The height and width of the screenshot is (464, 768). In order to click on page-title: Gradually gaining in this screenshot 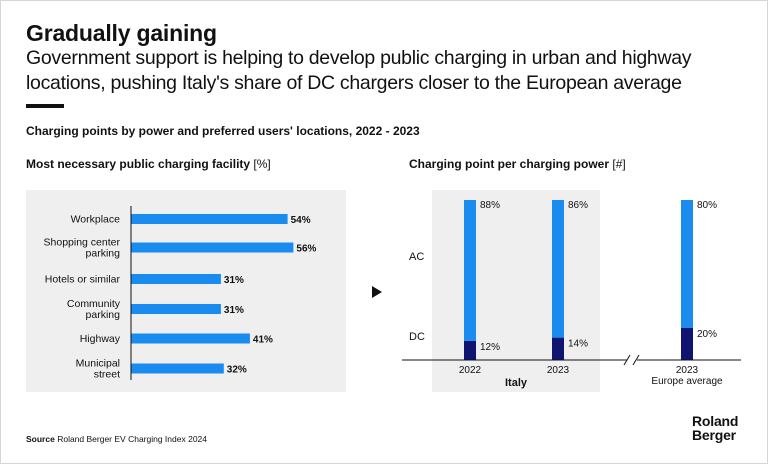, I will do `click(121, 33)`.